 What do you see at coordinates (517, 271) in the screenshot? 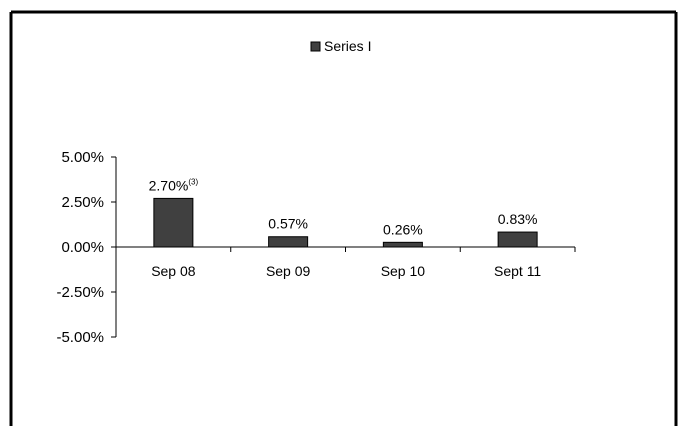
I see `x-tick-label: Sept 11` at bounding box center [517, 271].